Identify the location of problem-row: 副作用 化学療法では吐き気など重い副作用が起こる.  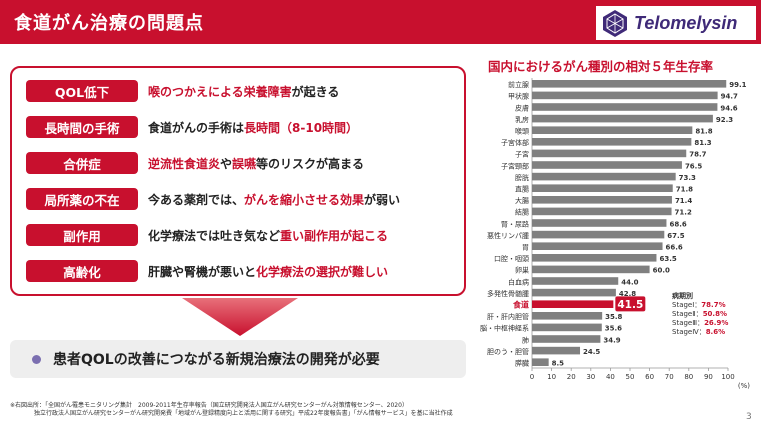
(207, 235).